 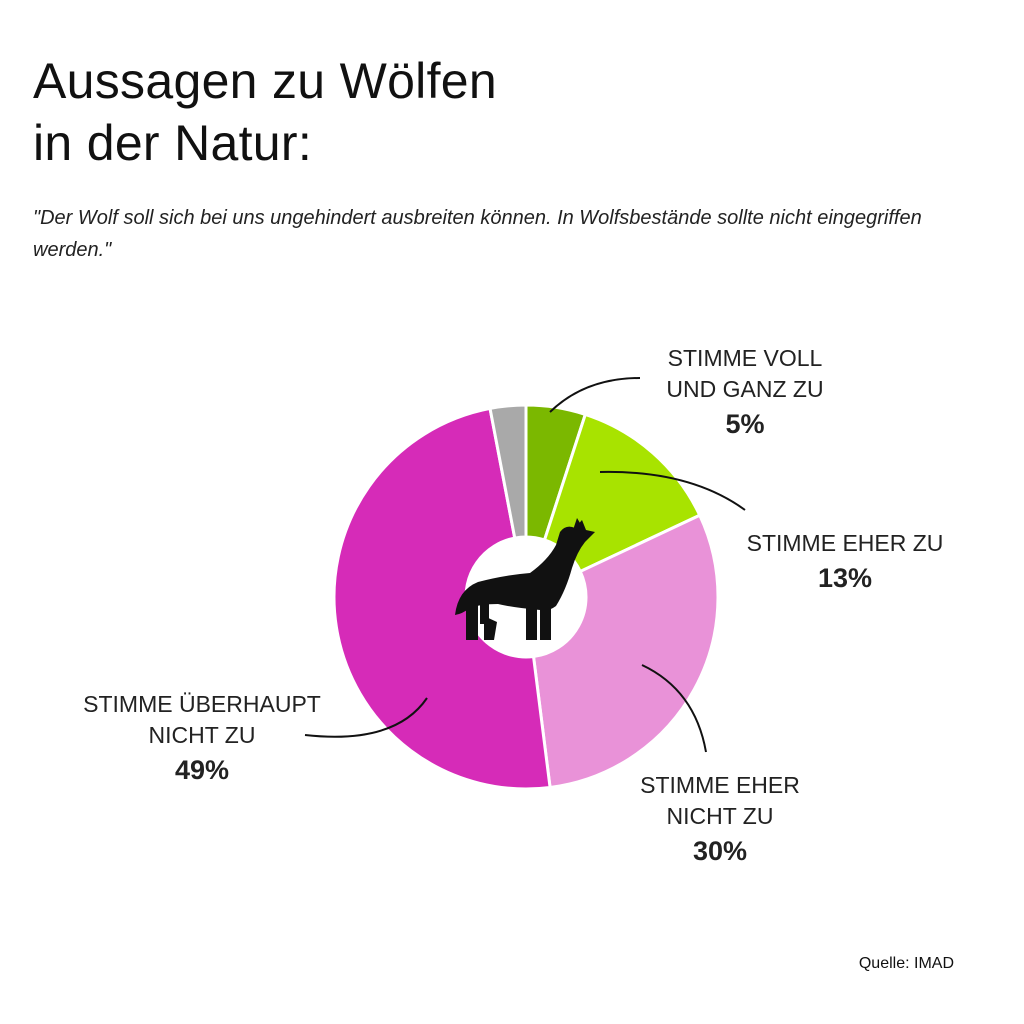 What do you see at coordinates (744, 389) in the screenshot?
I see `slice-label-0-line-1: UND GANZ ZU` at bounding box center [744, 389].